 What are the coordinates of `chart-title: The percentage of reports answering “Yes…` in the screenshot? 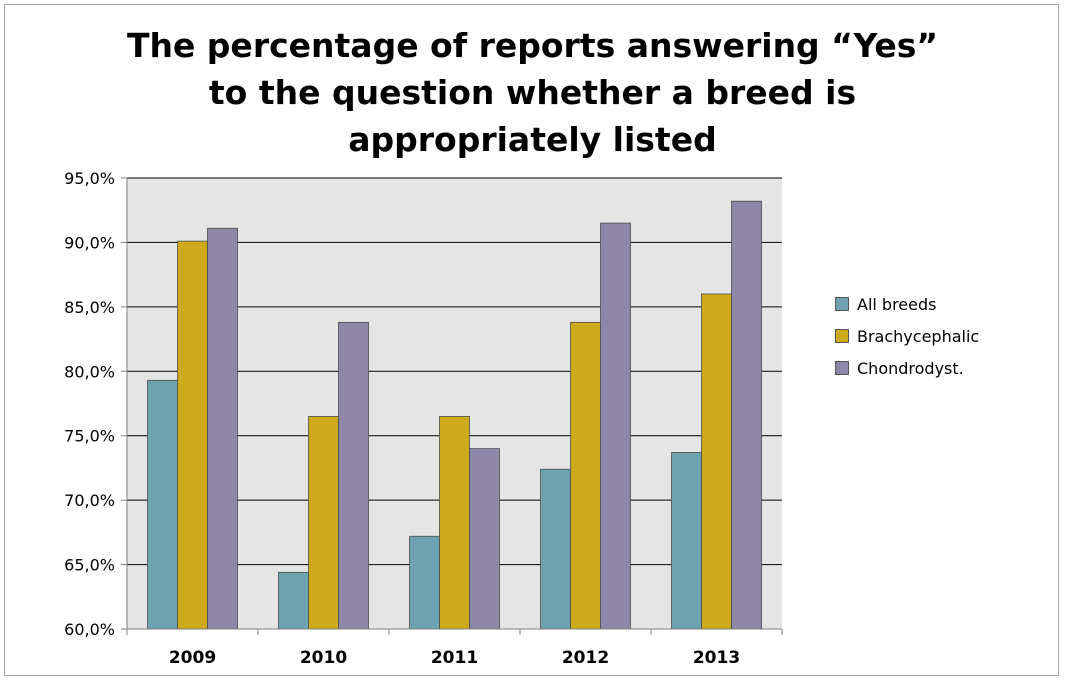 It's located at (532, 92).